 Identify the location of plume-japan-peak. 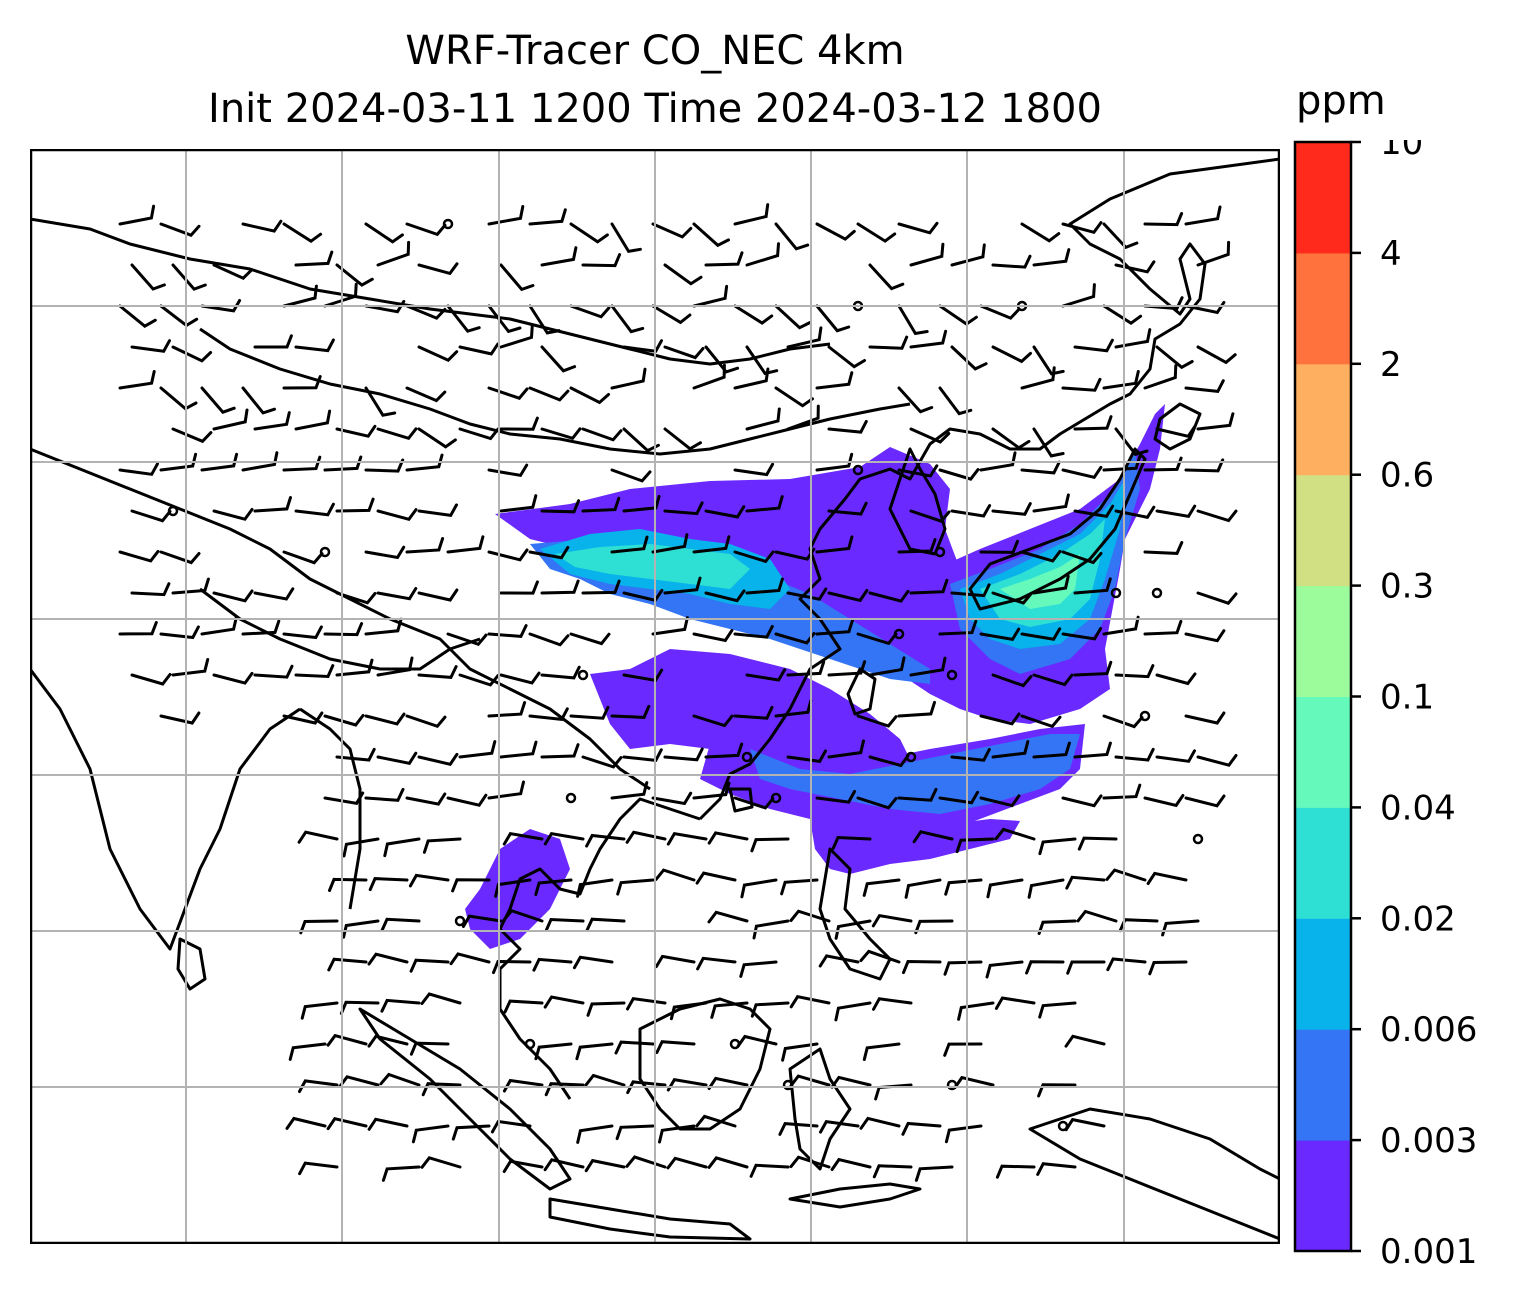
(1040, 581).